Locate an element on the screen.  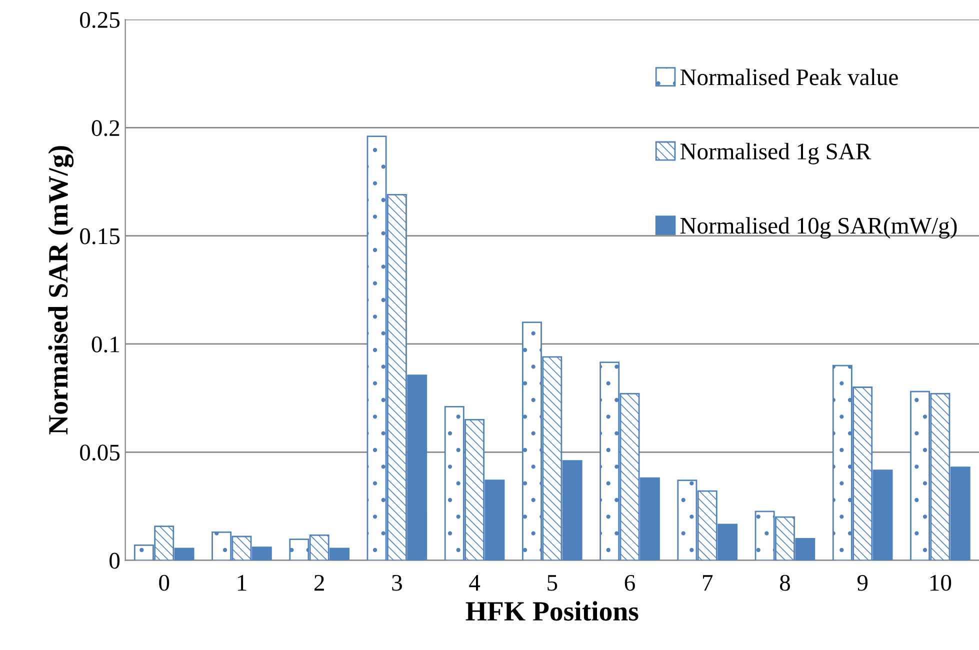
legend-label: Normalised 1g SAR is located at coordinates (776, 153).